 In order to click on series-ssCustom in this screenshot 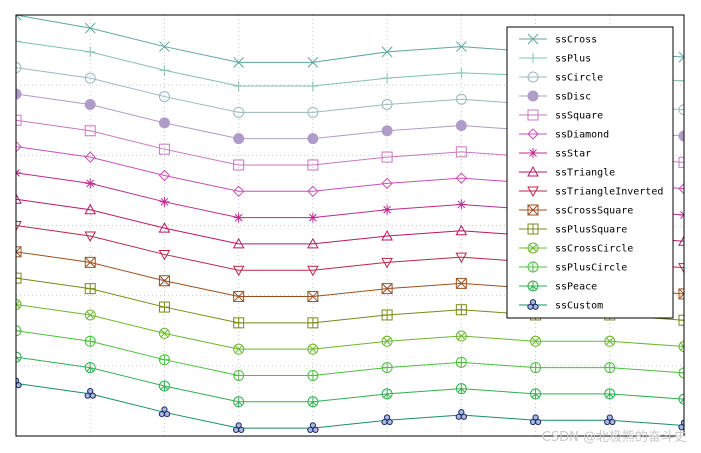, I will do `click(350, 405)`.